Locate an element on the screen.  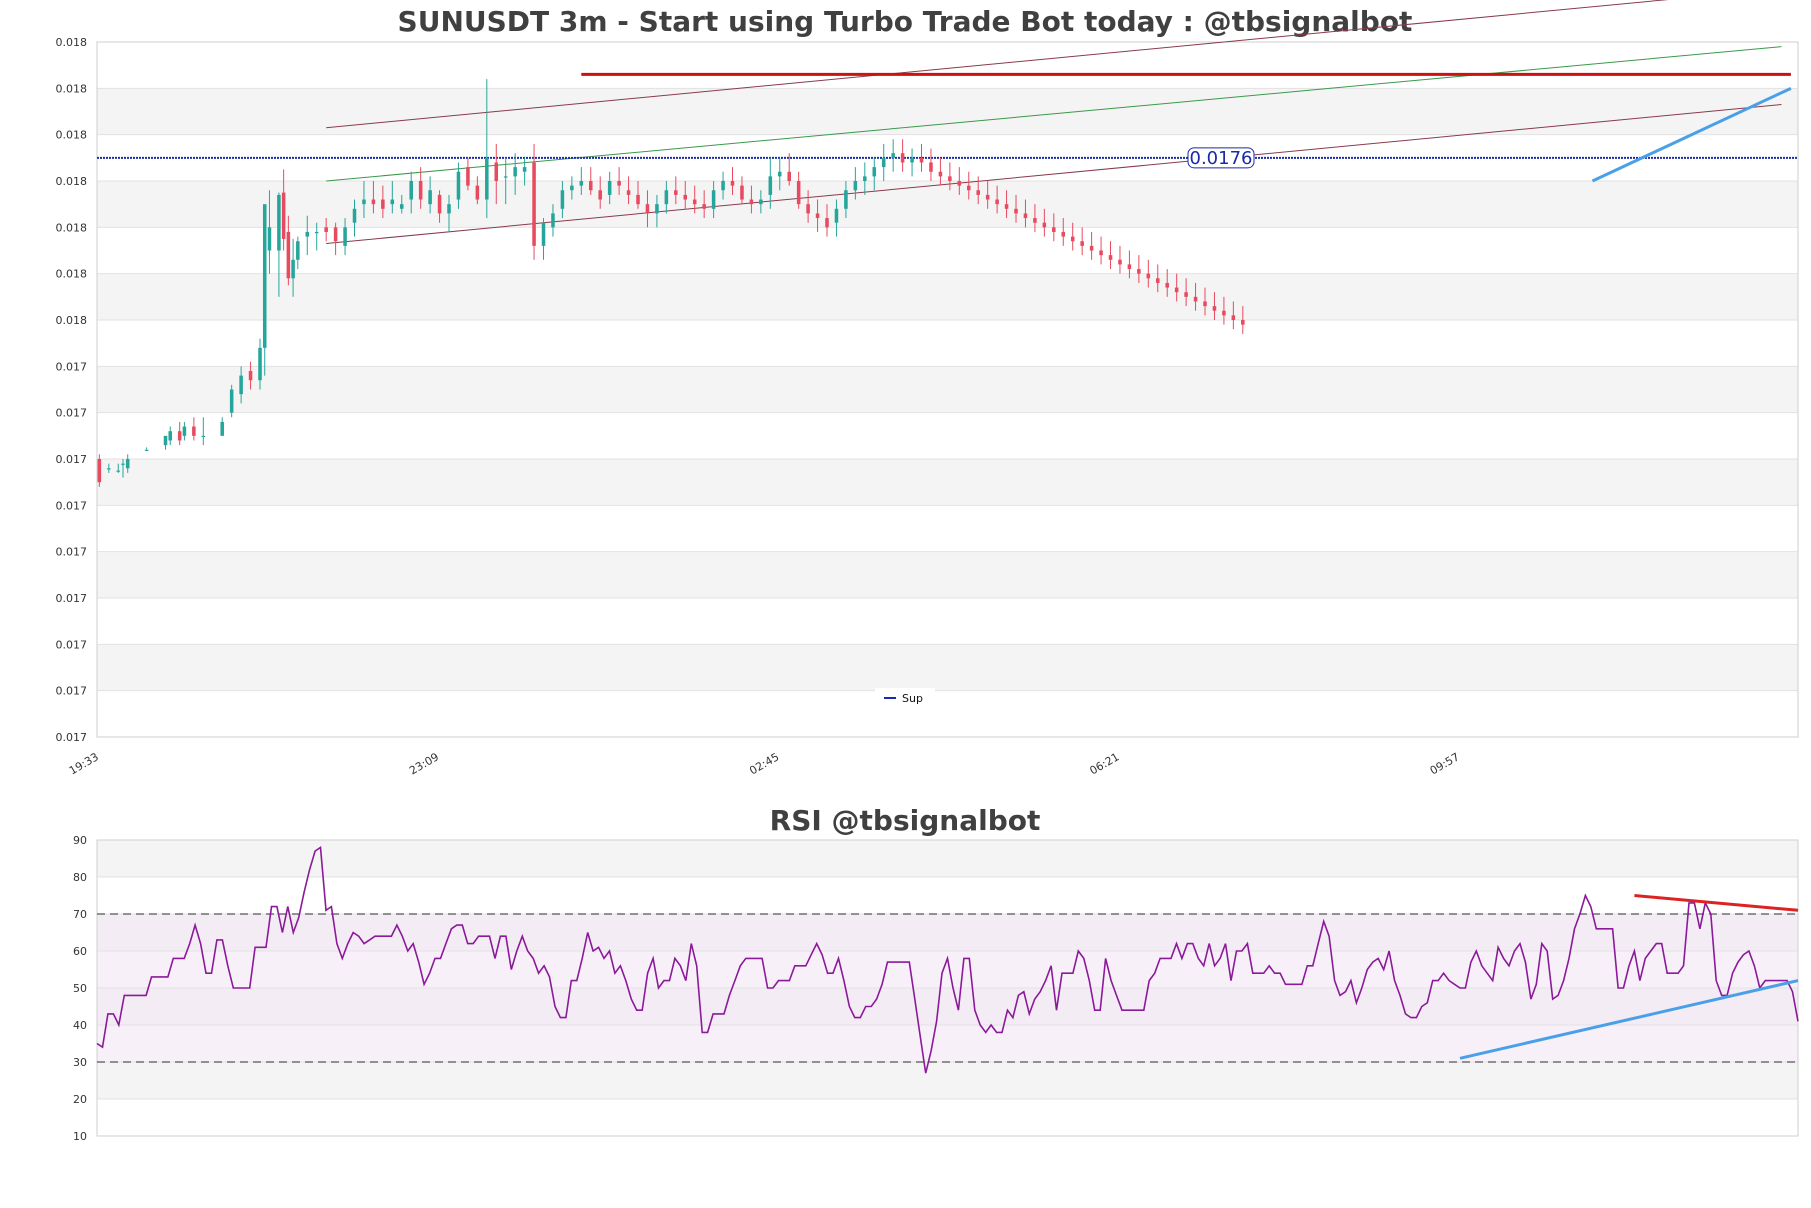
rsi-y-tick-label: 10 is located at coordinates (80, 1136).